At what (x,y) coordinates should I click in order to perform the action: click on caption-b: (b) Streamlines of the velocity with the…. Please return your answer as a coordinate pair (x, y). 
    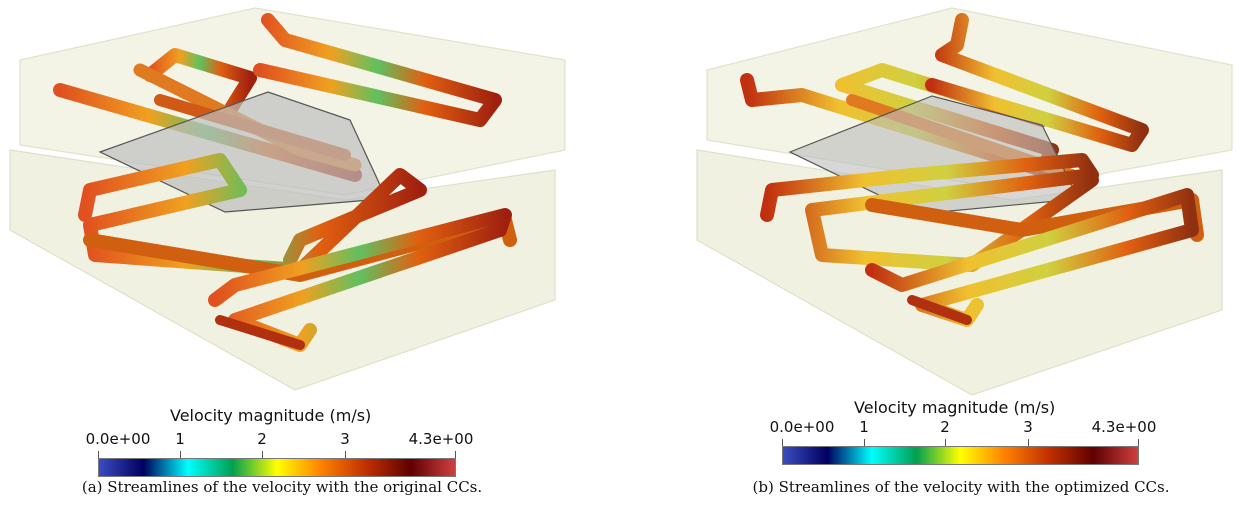
    Looking at the image, I should click on (961, 487).